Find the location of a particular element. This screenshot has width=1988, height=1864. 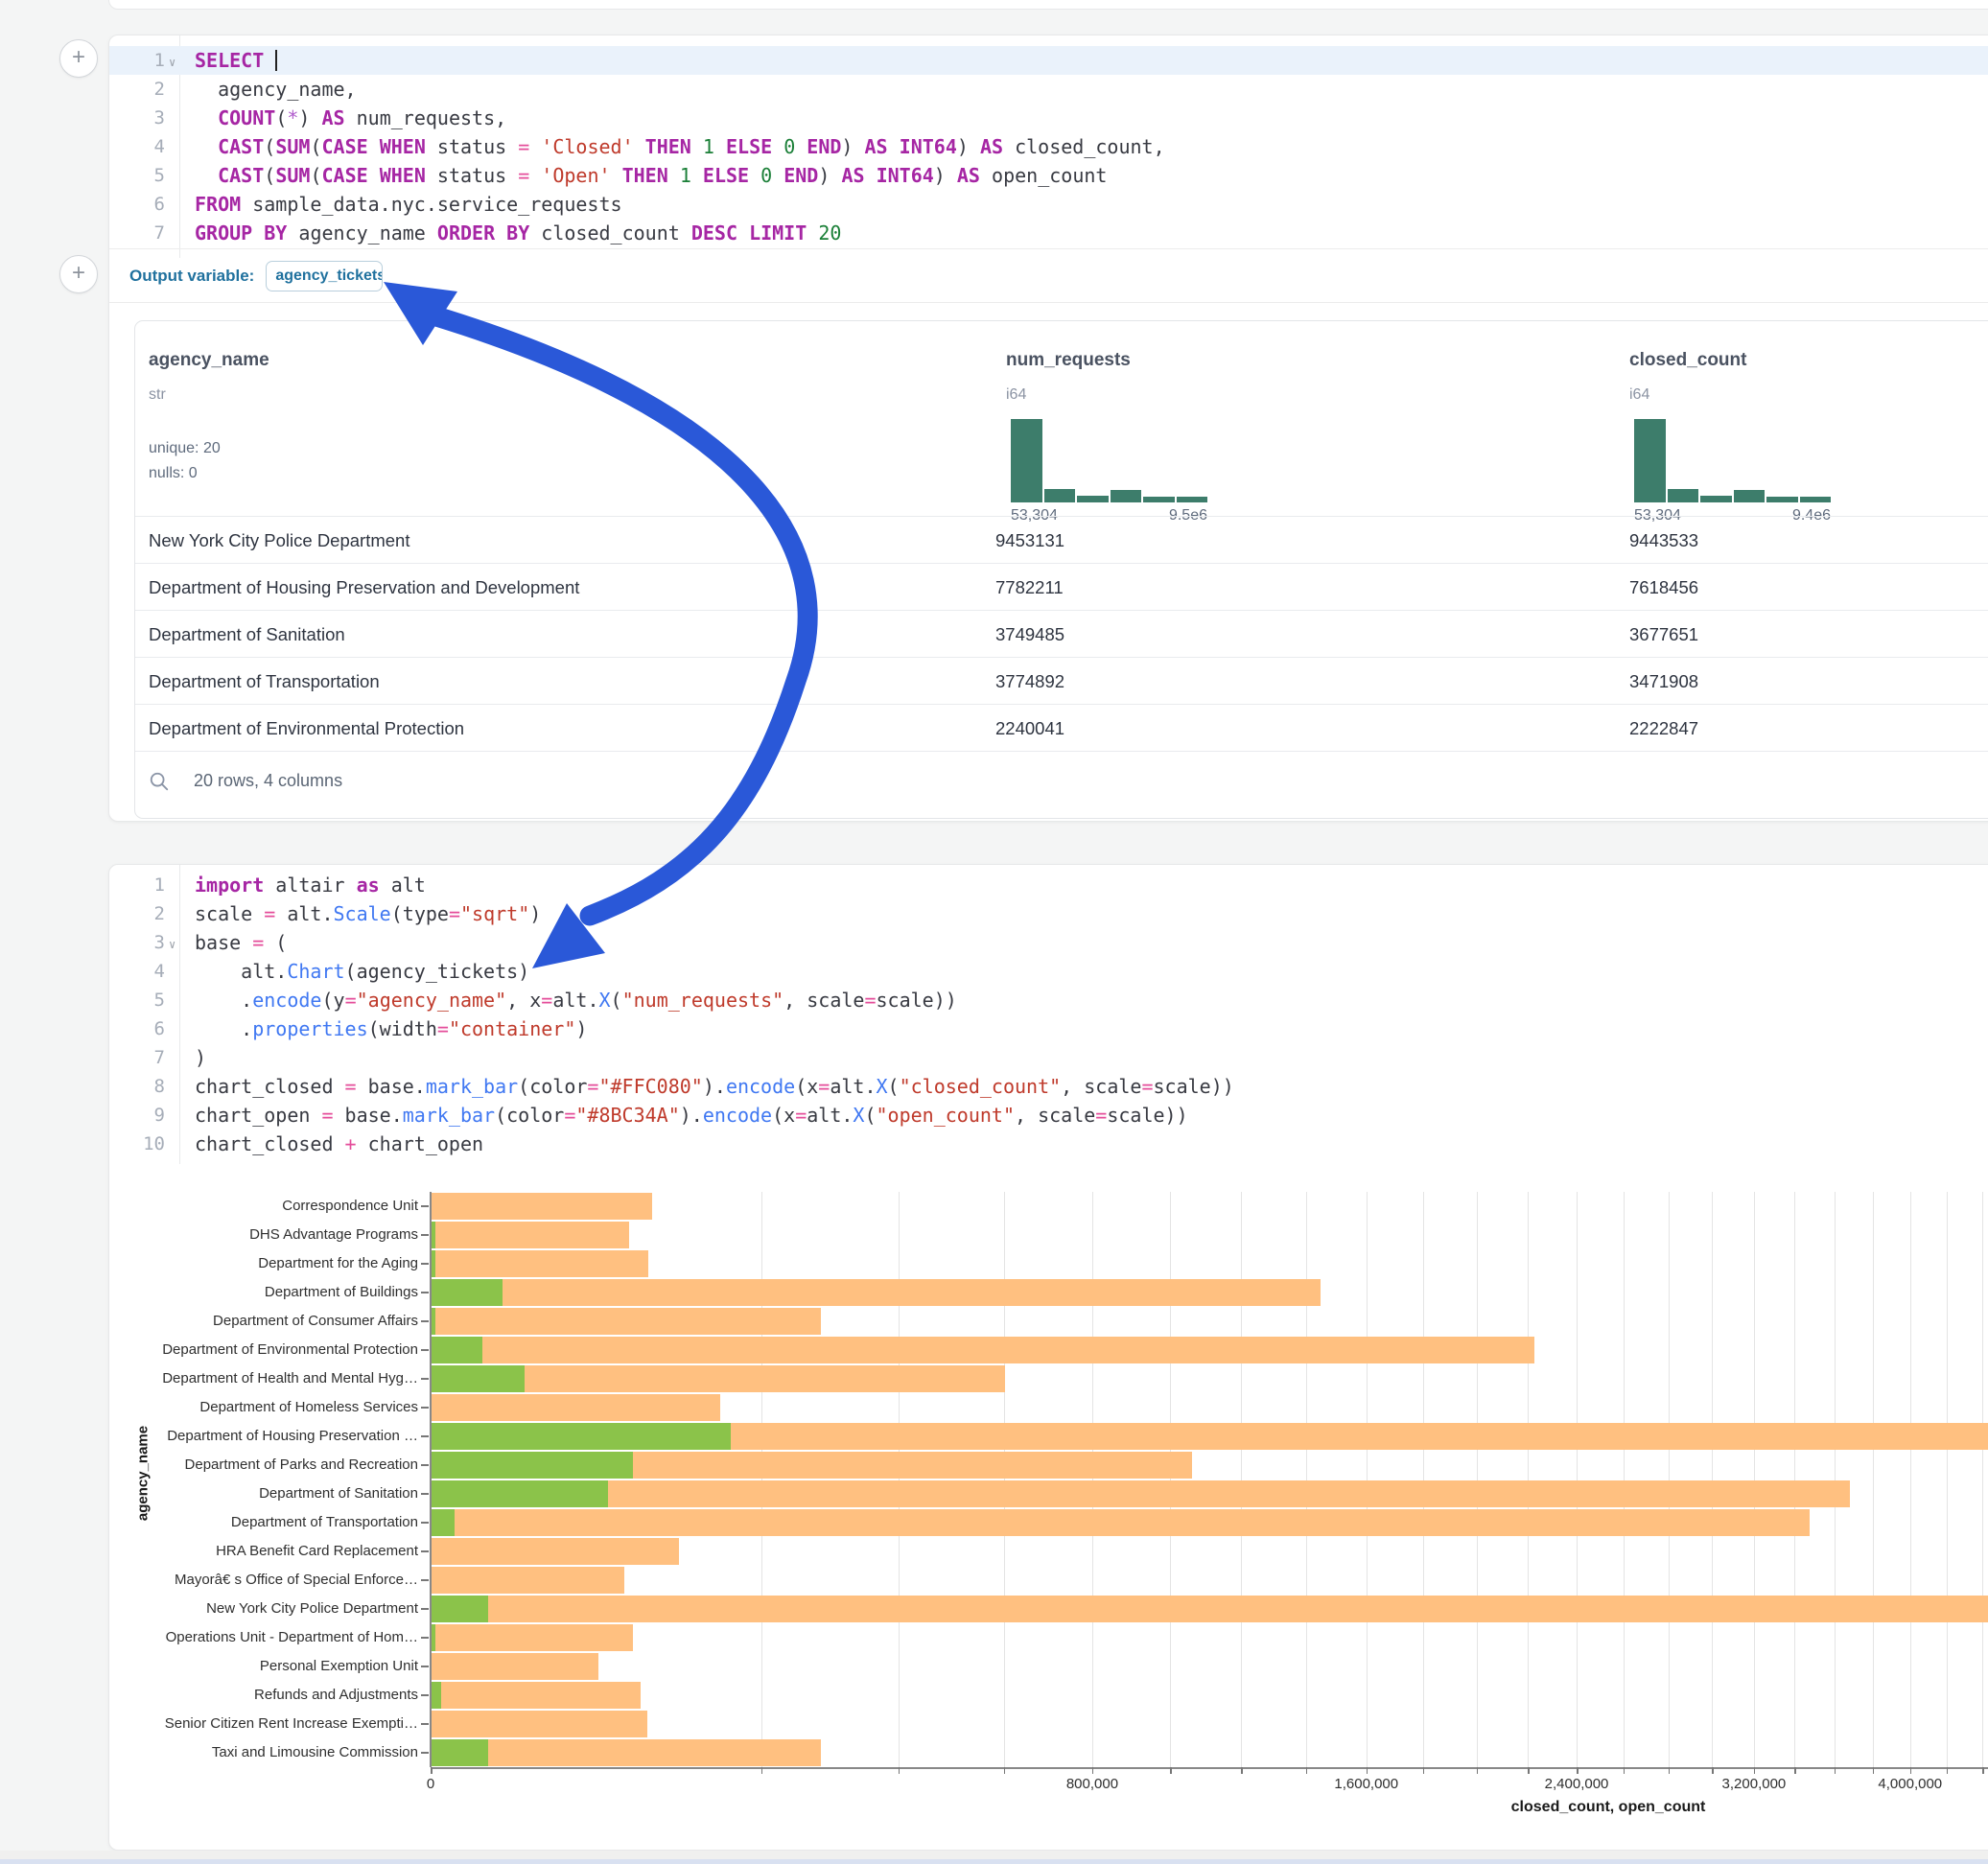

code-line: 1 ∨ SELECT is located at coordinates (1048, 60).